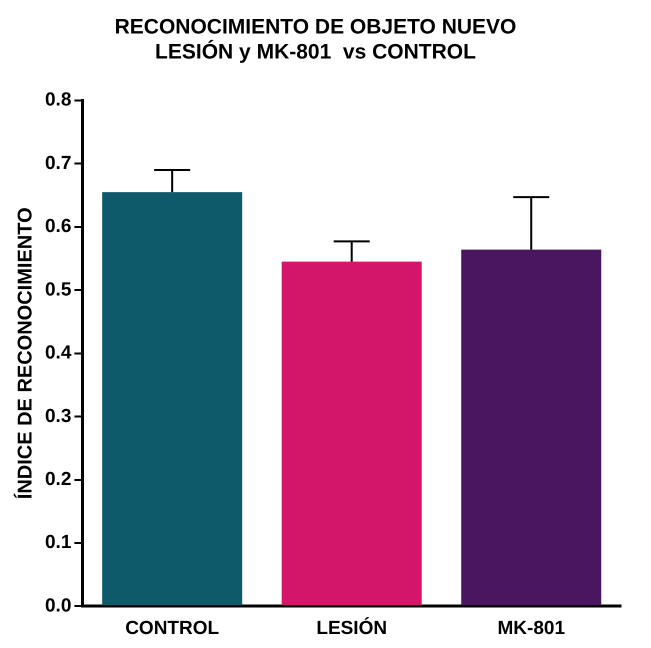 Image resolution: width=651 pixels, height=648 pixels. I want to click on y-tick-label: 0.4, so click(58, 353).